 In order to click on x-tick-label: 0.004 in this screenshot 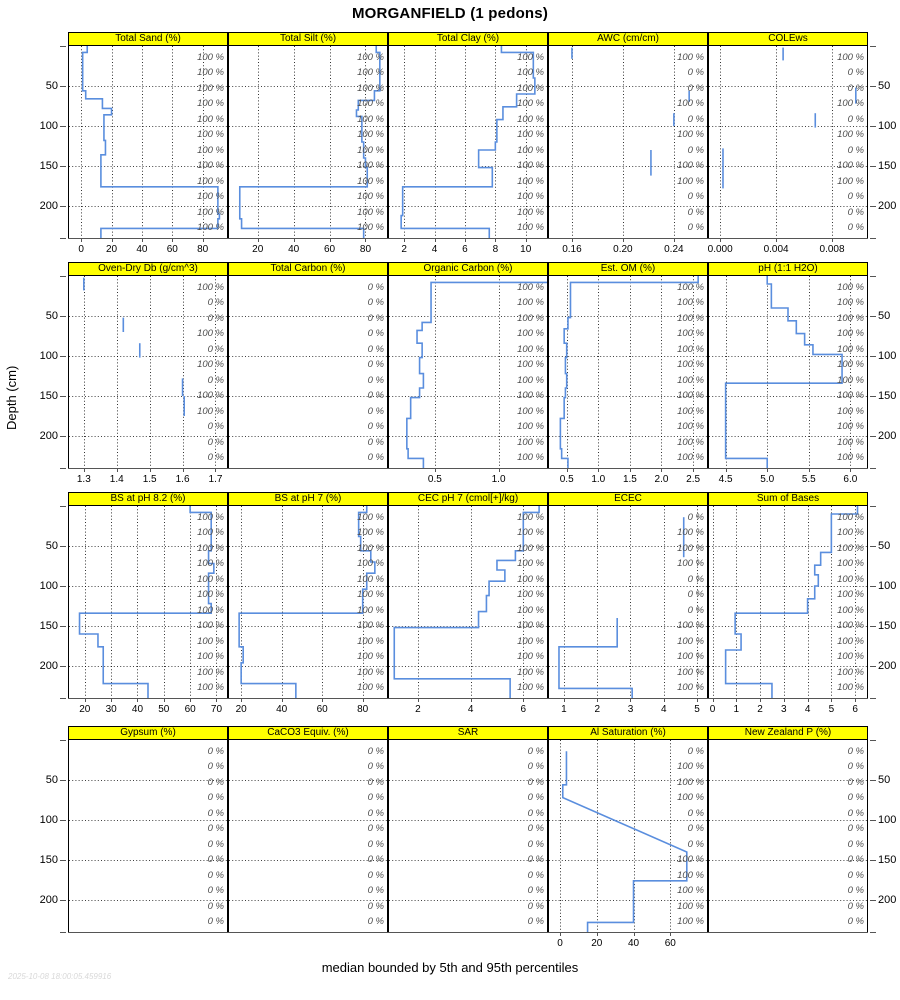, I will do `click(776, 249)`.